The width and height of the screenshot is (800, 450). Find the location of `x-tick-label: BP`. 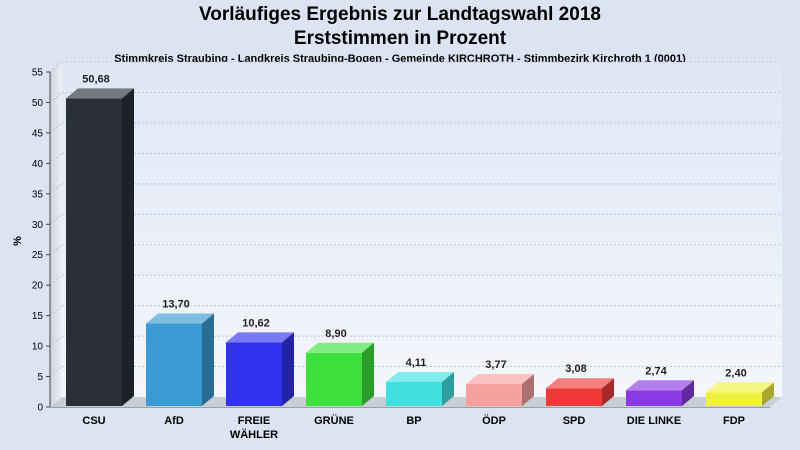

x-tick-label: BP is located at coordinates (413, 421).